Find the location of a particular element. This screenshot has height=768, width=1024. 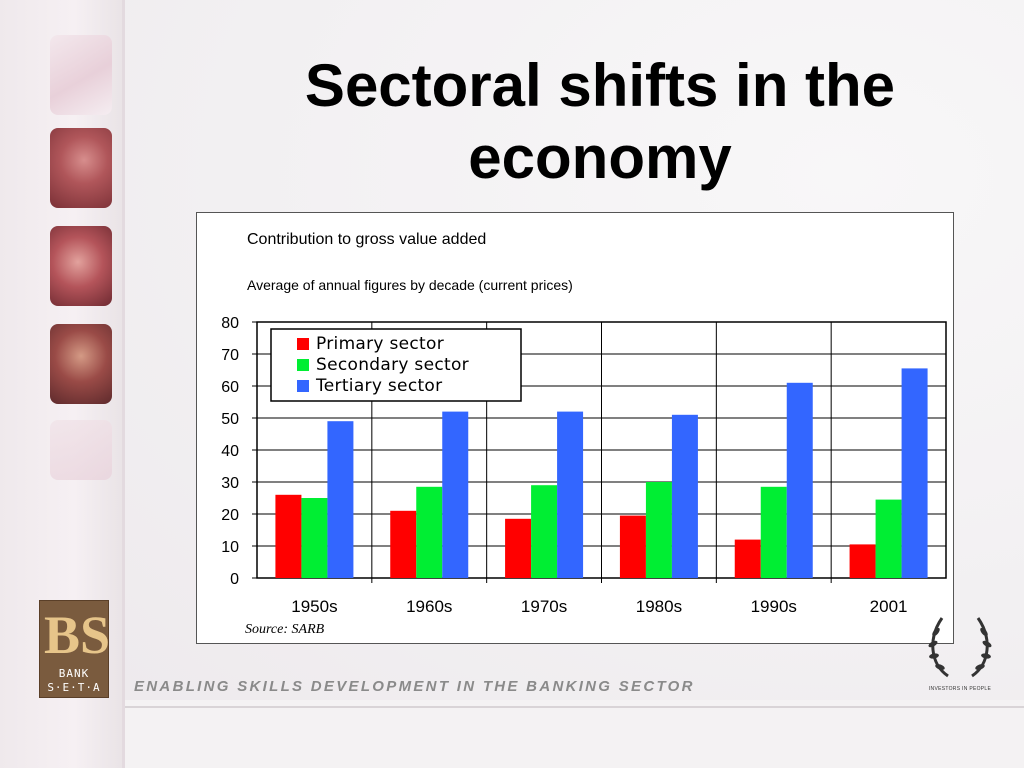

slide-title: Sectoral shifts in the economy is located at coordinates (600, 121).